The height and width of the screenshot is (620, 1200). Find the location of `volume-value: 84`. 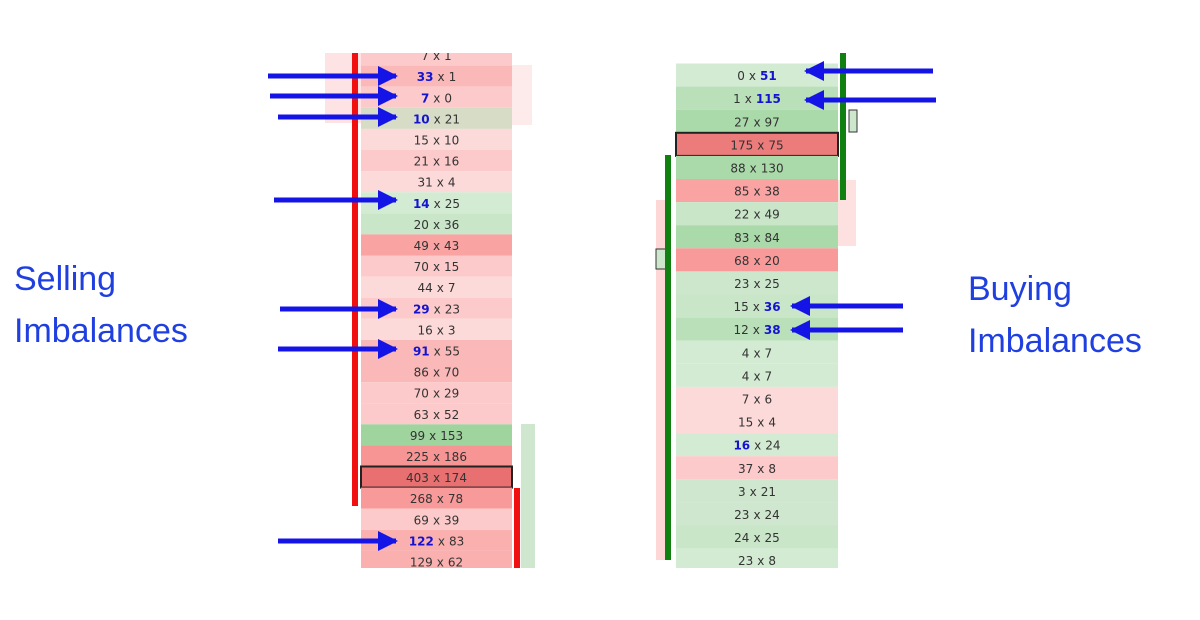

volume-value: 84 is located at coordinates (772, 237).